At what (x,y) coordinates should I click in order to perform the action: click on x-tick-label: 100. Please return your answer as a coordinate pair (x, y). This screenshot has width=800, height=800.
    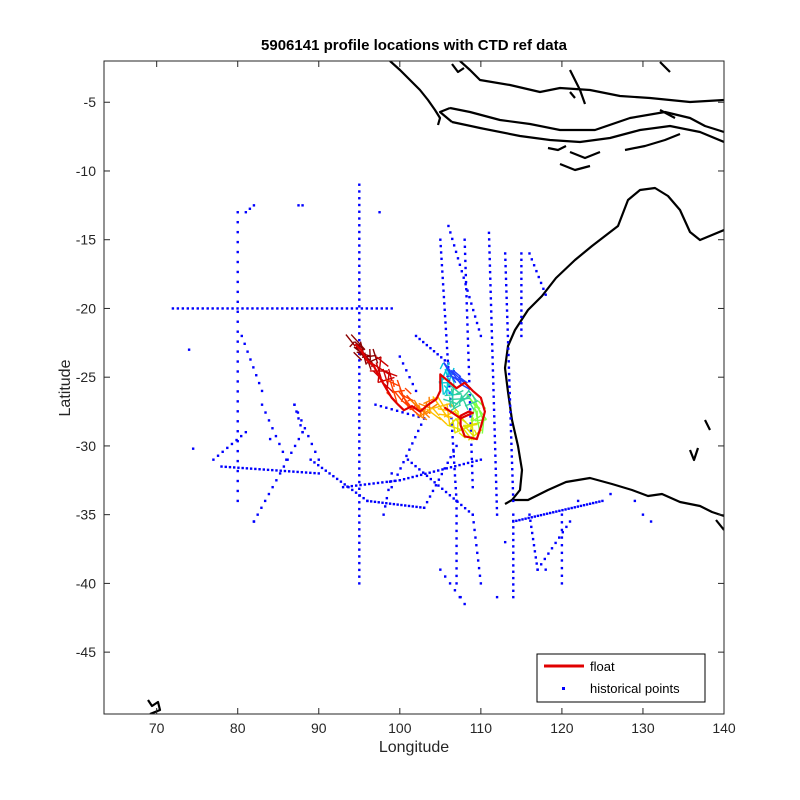
    Looking at the image, I should click on (400, 728).